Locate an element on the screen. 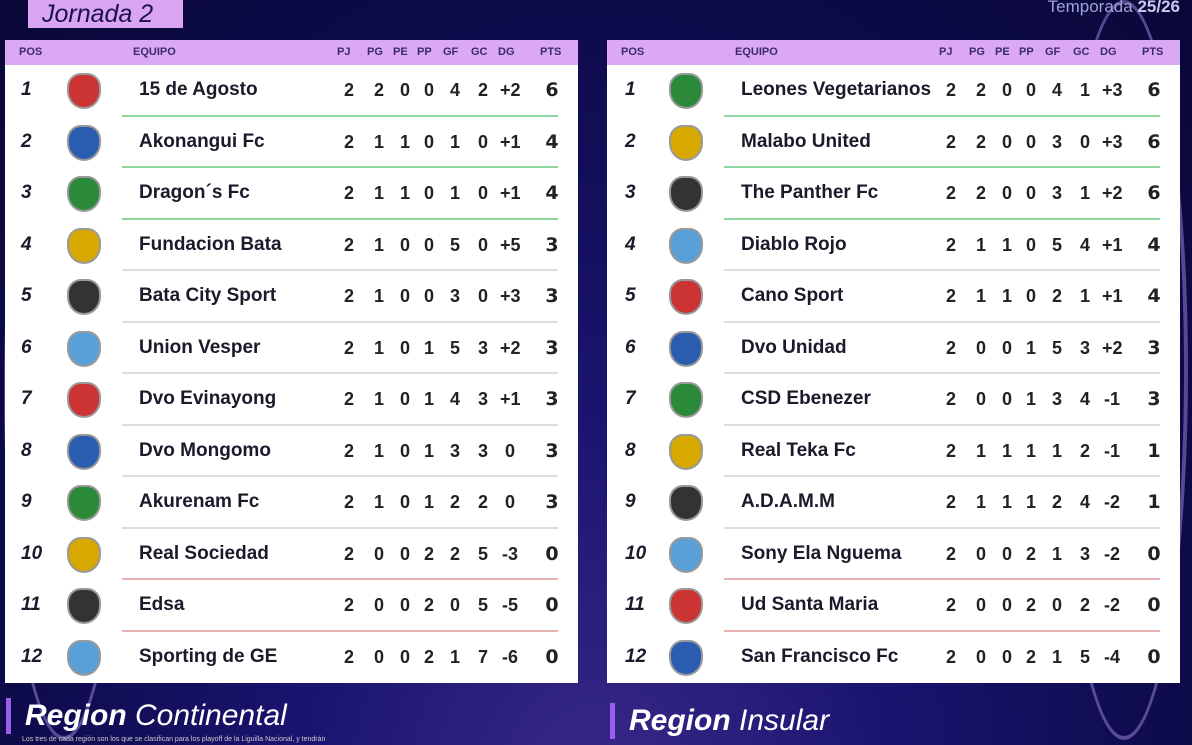 This screenshot has width=1192, height=745. position: 4 is located at coordinates (26, 244).